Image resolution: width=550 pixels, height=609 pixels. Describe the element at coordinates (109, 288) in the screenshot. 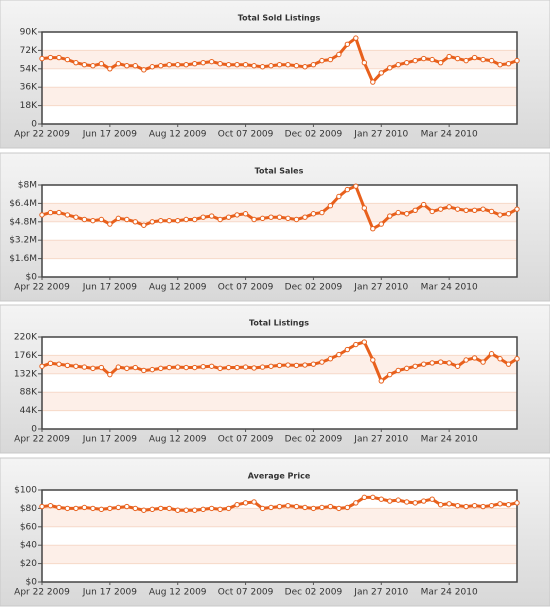

I see `x-tick-label: Jun 17 2009` at that location.